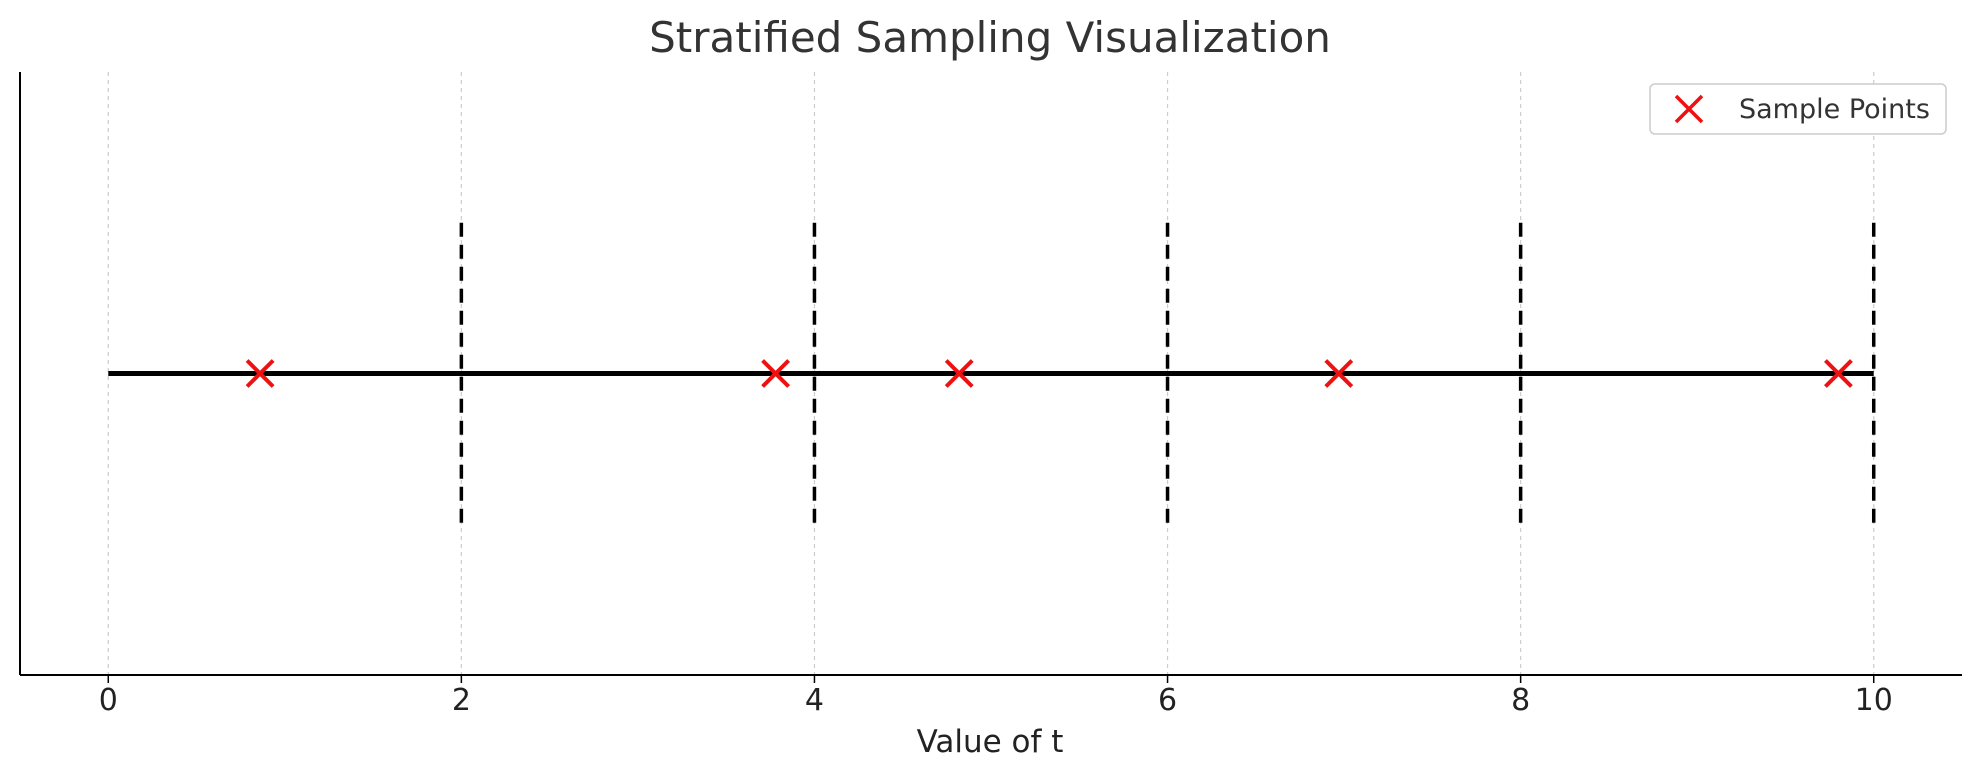 This screenshot has width=1980, height=780. Describe the element at coordinates (990, 742) in the screenshot. I see `x-axis-label: Value of t` at that location.